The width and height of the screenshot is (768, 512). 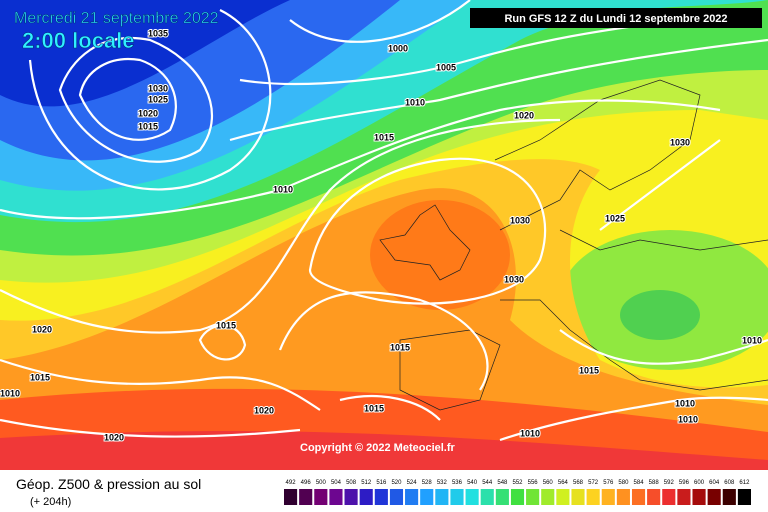 I want to click on legend-label: 544, so click(x=487, y=483).